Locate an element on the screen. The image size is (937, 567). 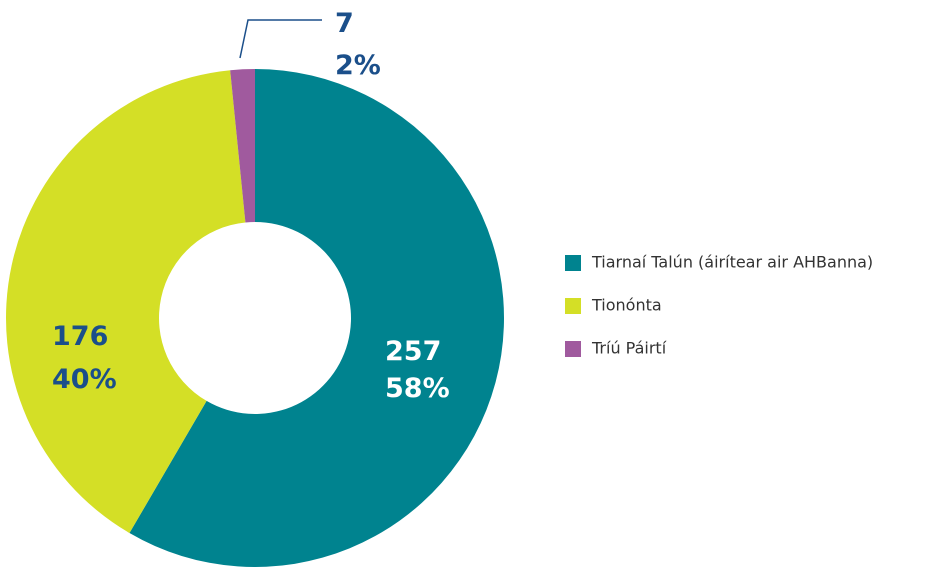
legend-label: Tríú Páirtí is located at coordinates (629, 348).